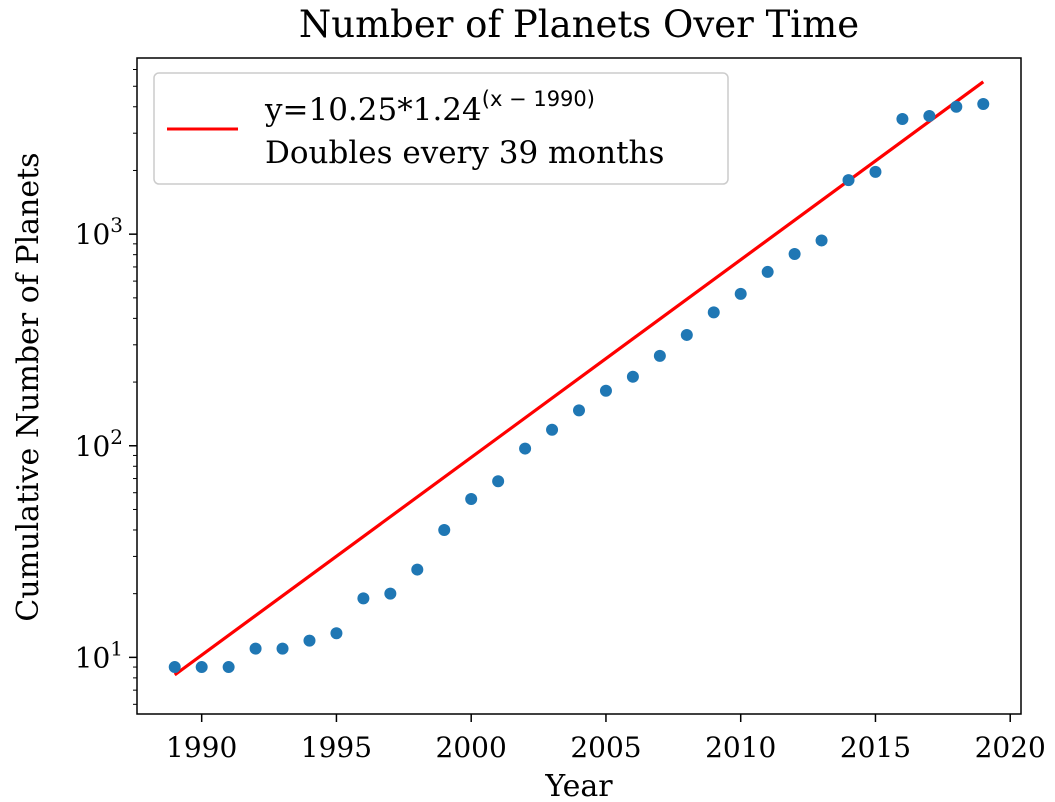 Image resolution: width=1055 pixels, height=802 pixels. I want to click on y-tick-label: 10², so click(99, 444).